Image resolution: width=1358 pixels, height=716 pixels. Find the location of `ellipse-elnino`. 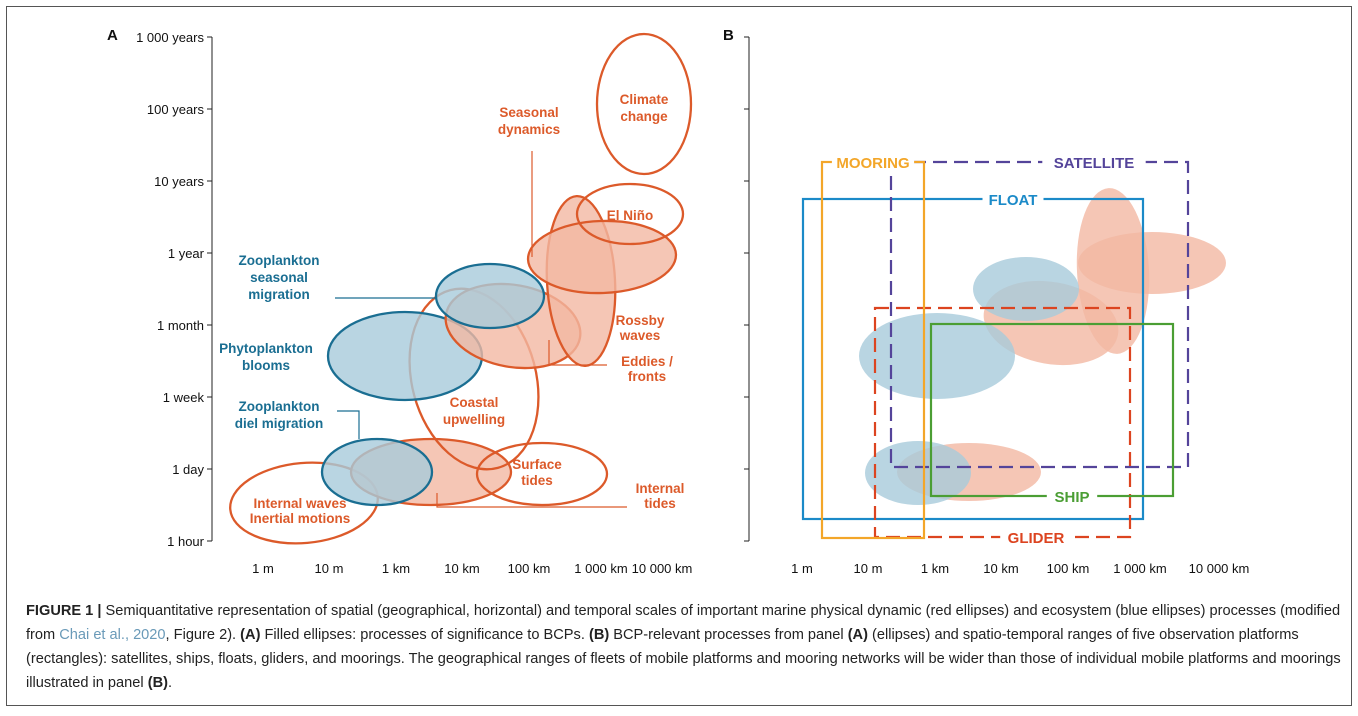

ellipse-elnino is located at coordinates (630, 214).